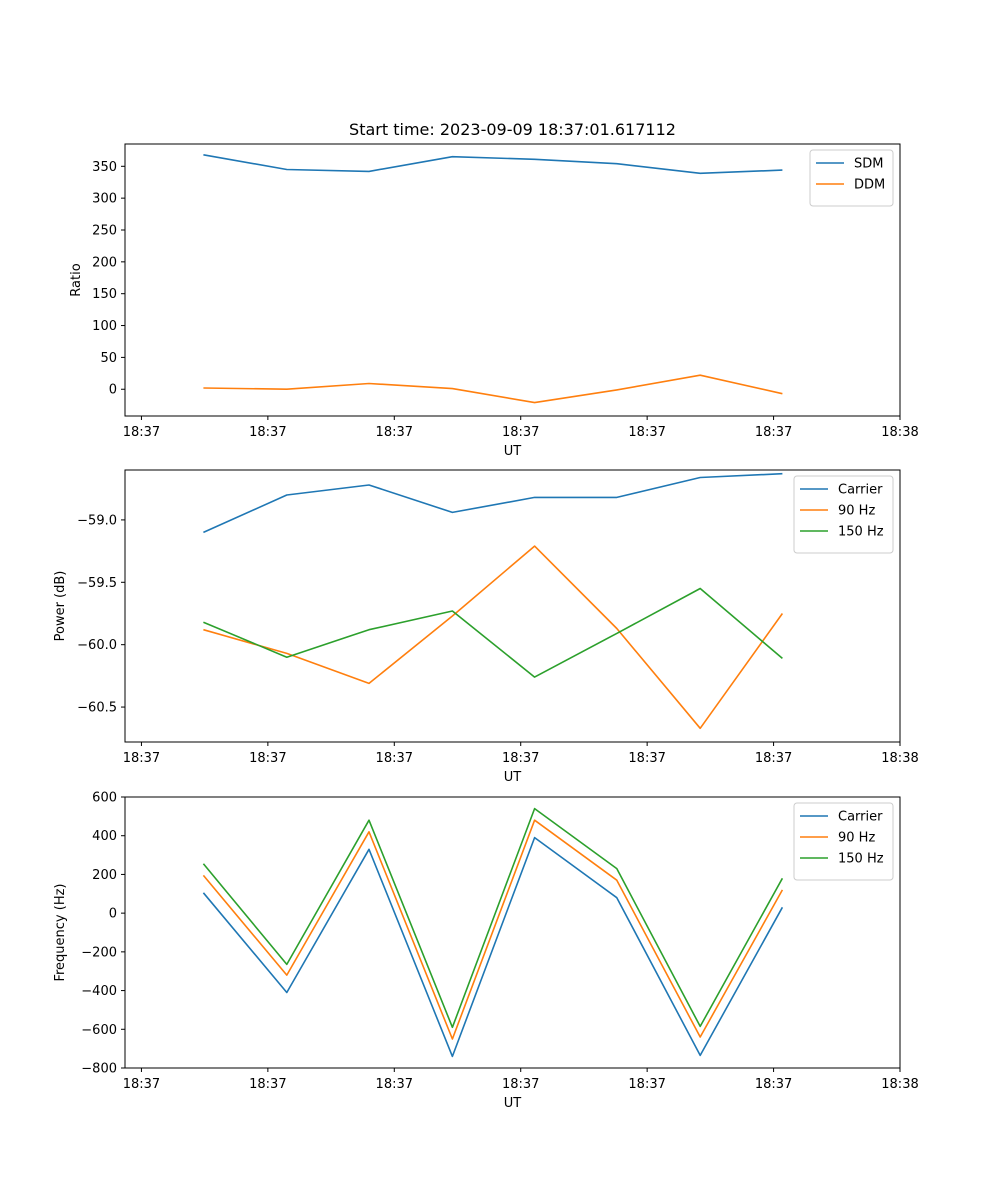 Image resolution: width=1000 pixels, height=1200 pixels. I want to click on y-tick-label: −60.0, so click(97, 645).